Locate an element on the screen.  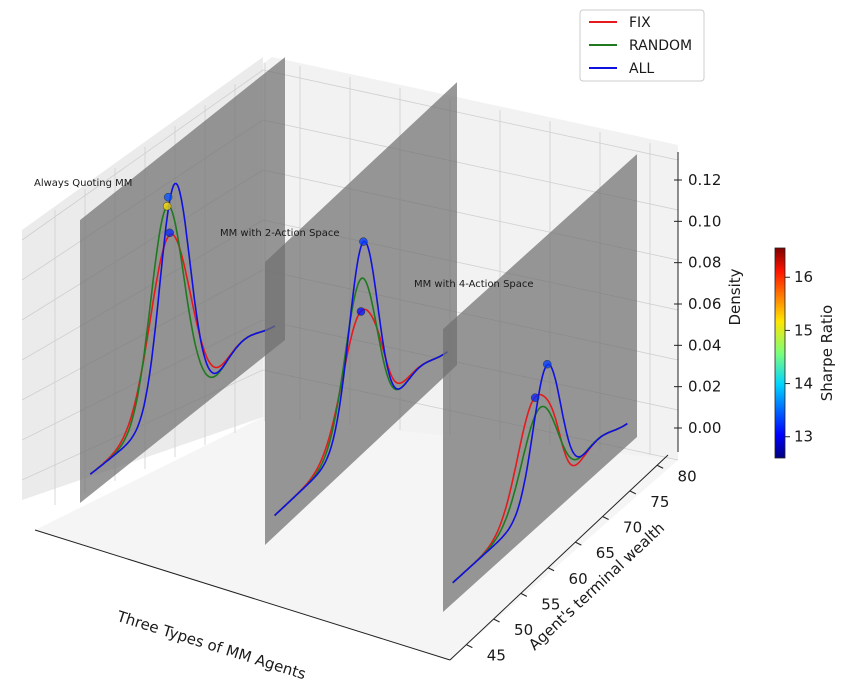
colorbar-label: Sharpe Ratio is located at coordinates (827, 353).